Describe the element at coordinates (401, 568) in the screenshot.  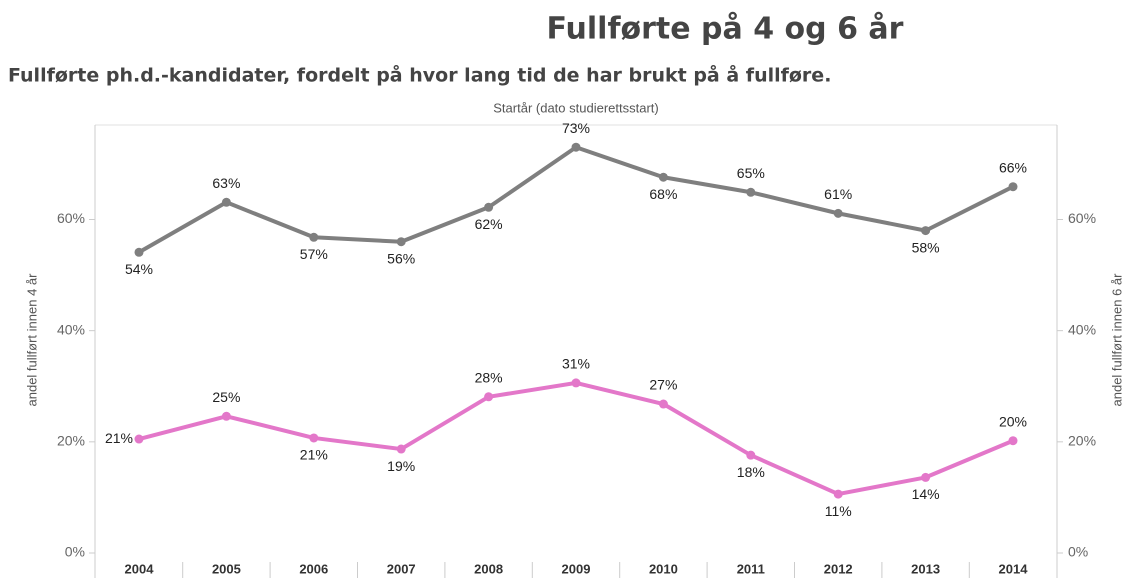
I see `x-tick-label: 2007` at that location.